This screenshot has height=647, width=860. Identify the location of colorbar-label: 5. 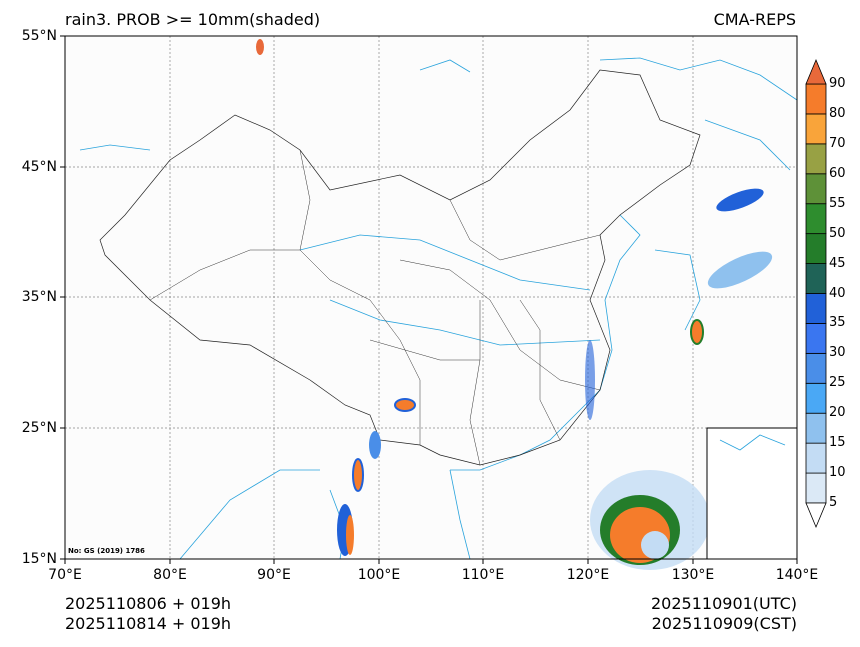
(833, 502).